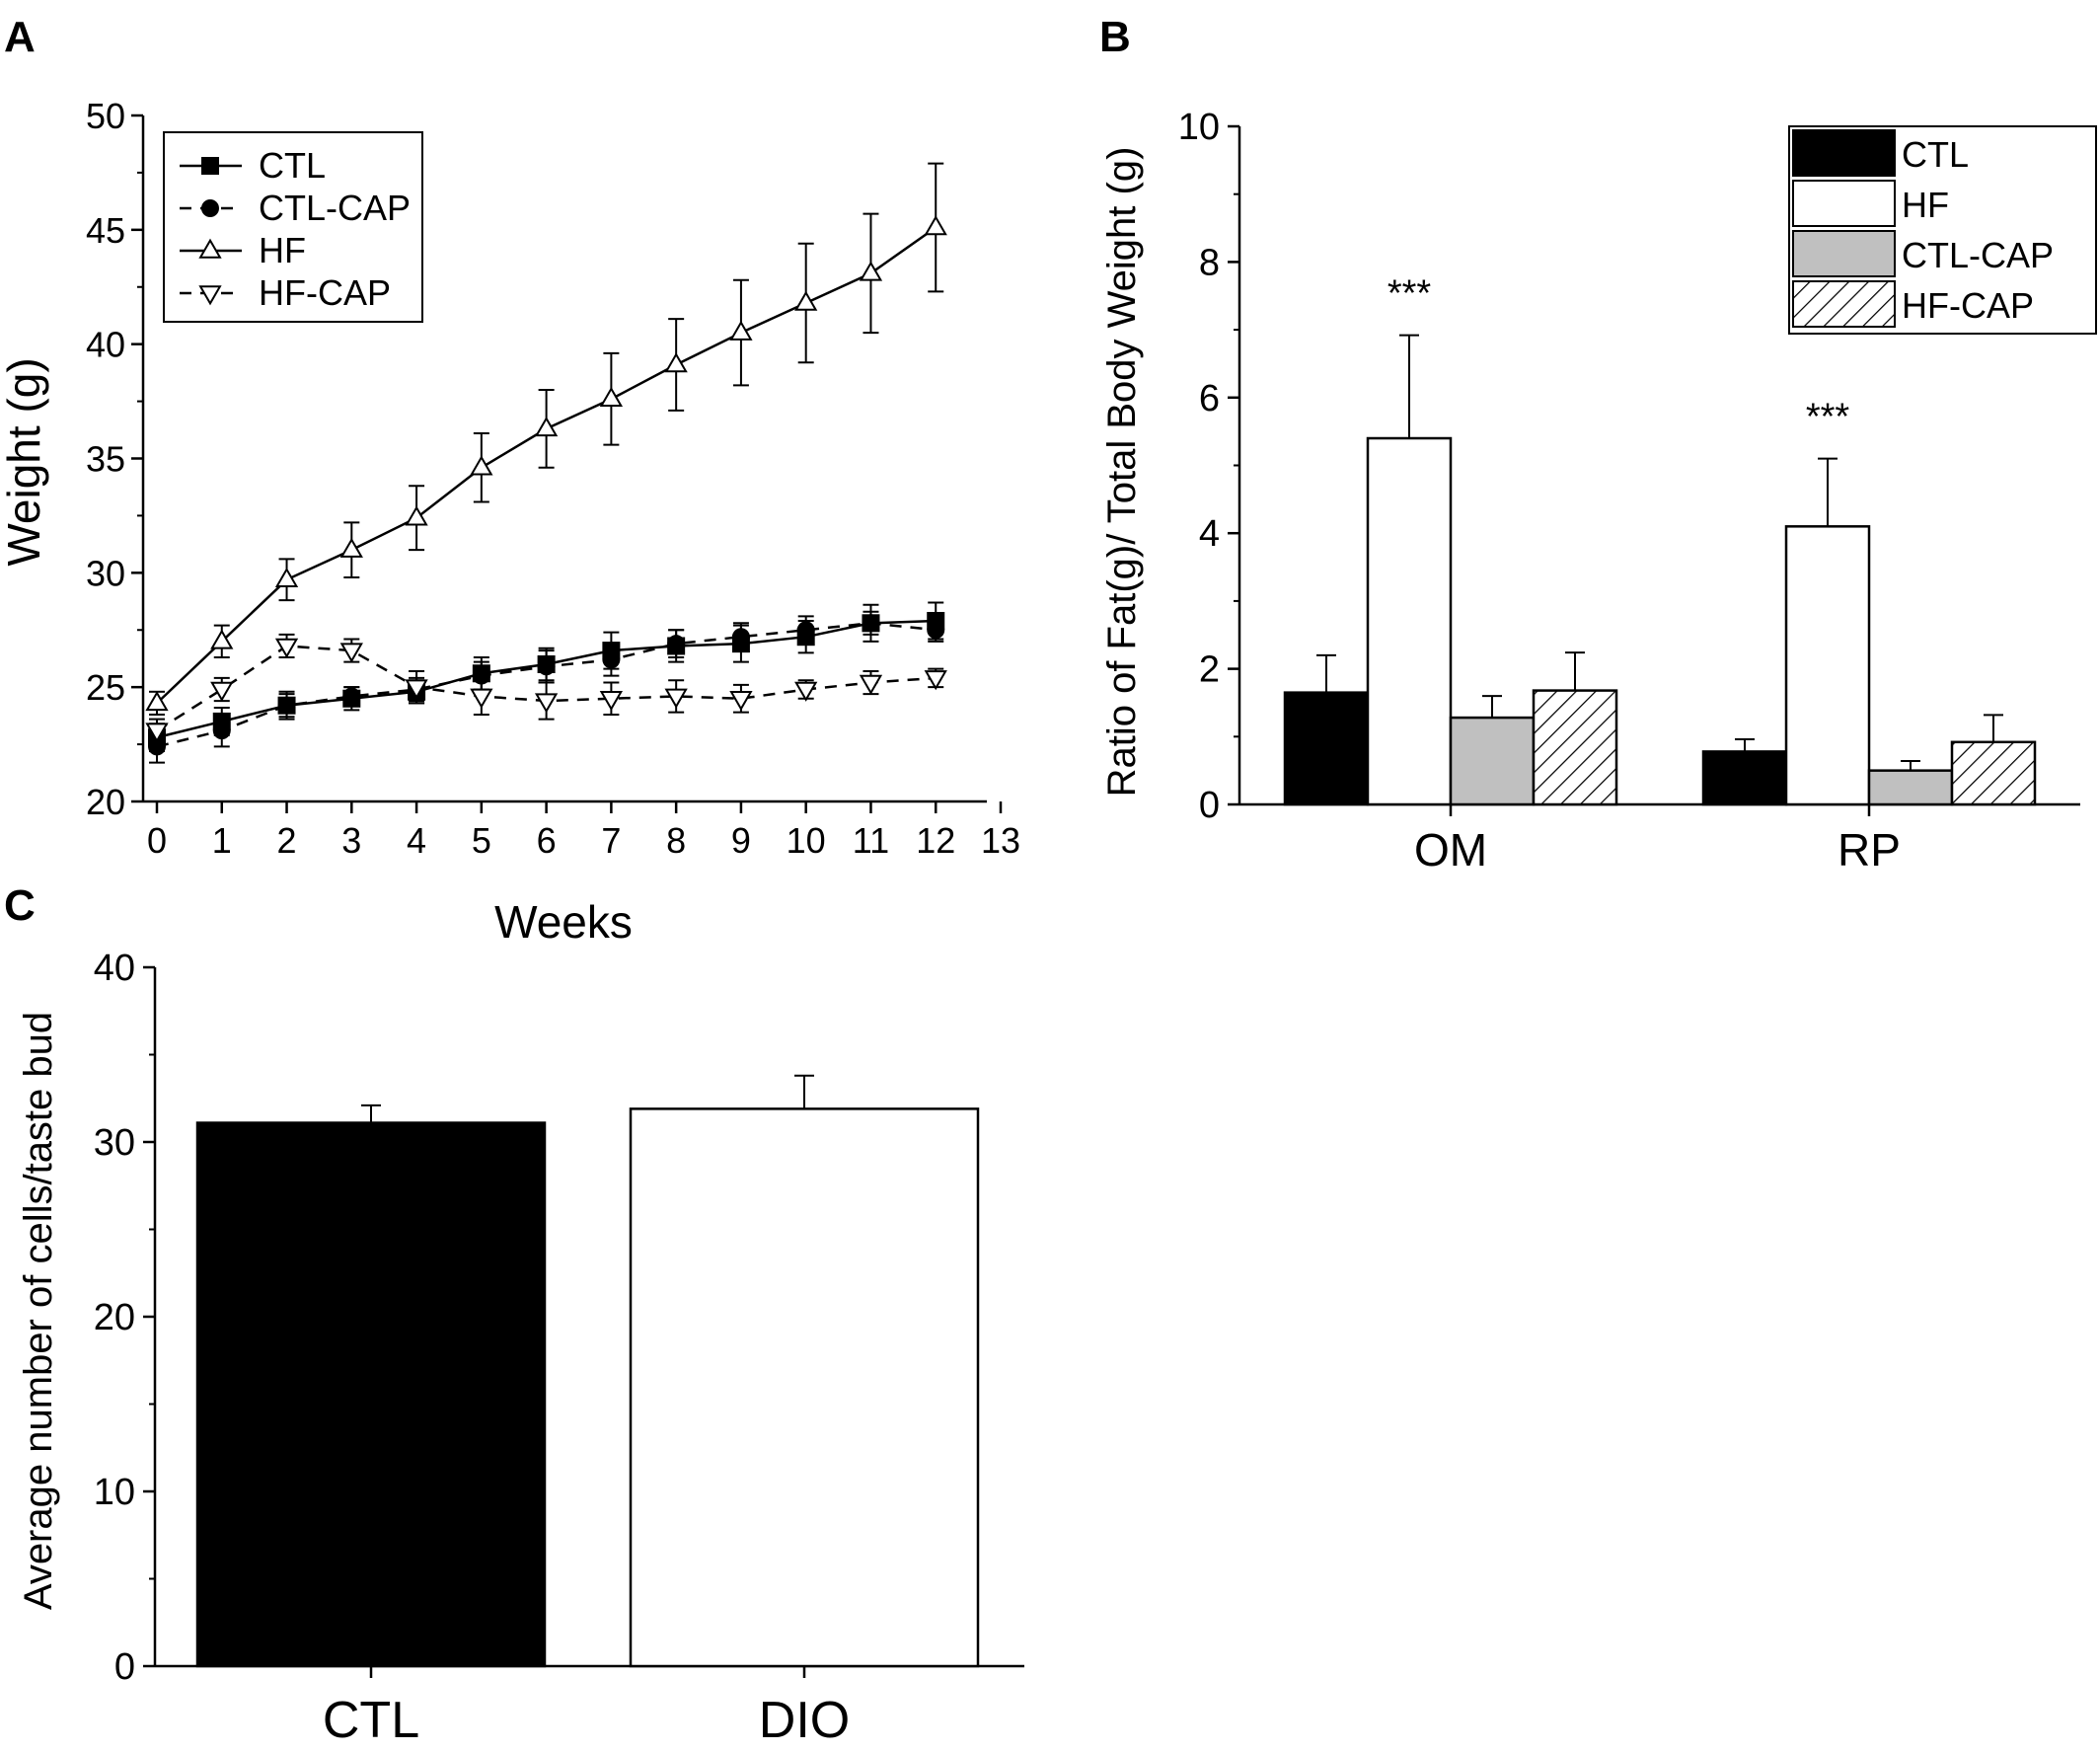 This screenshot has width=2100, height=1752. What do you see at coordinates (210, 248) in the screenshot?
I see `panel-a-legend-marker-hf` at bounding box center [210, 248].